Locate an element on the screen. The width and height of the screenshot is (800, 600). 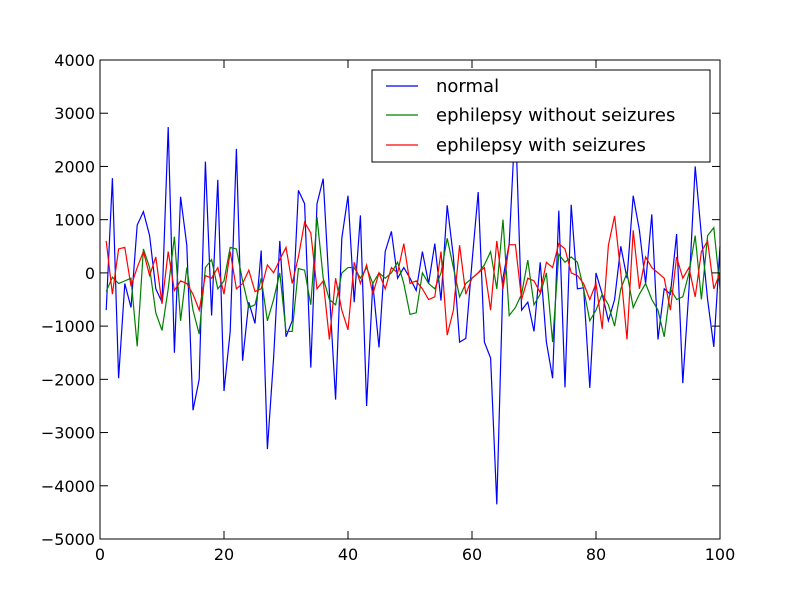
y-tick-label: 4000 is located at coordinates (74, 60).